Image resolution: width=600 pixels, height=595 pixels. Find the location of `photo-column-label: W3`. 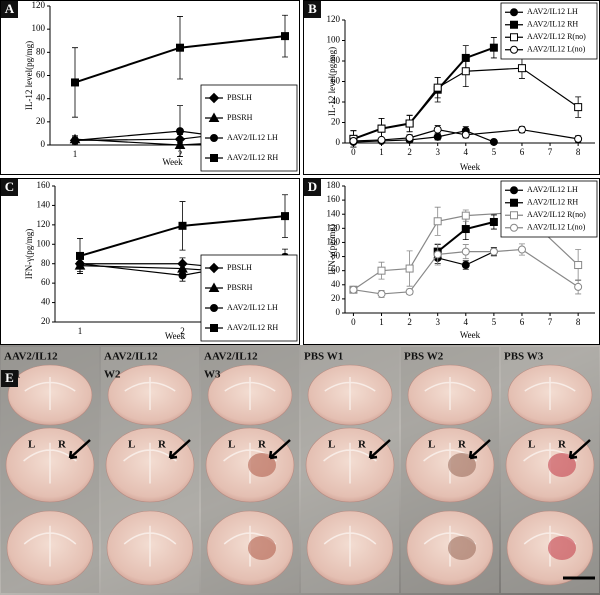

photo-column-label: W3 is located at coordinates (212, 375).